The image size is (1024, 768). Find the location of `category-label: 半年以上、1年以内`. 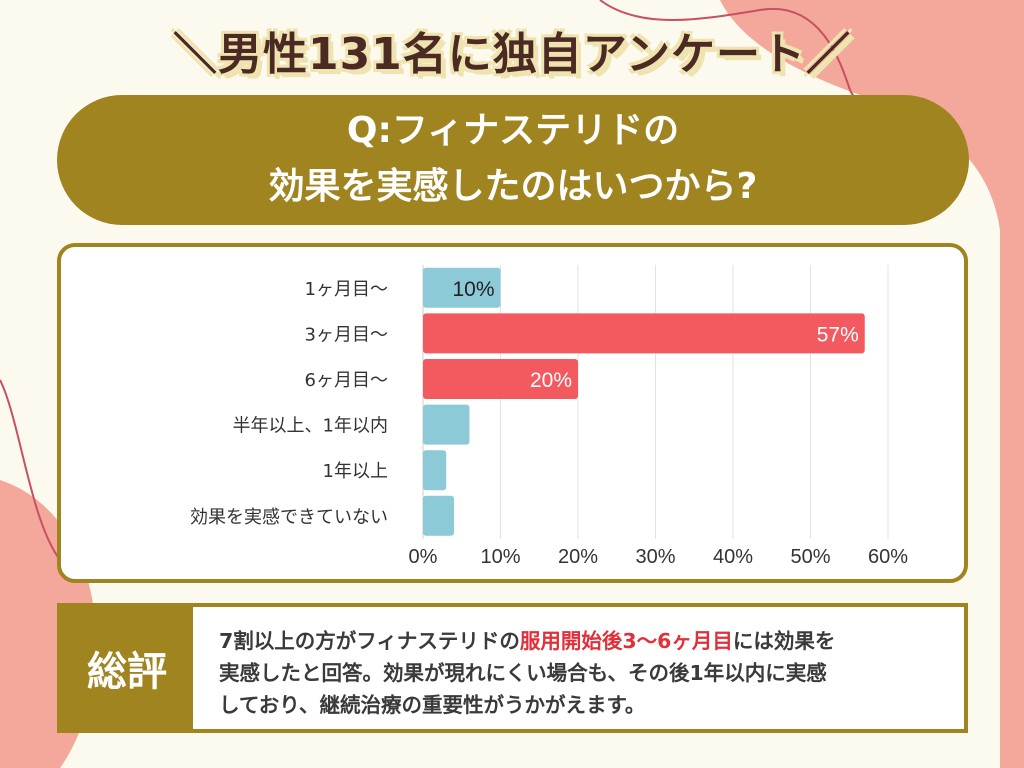

category-label: 半年以上、1年以内 is located at coordinates (310, 426).